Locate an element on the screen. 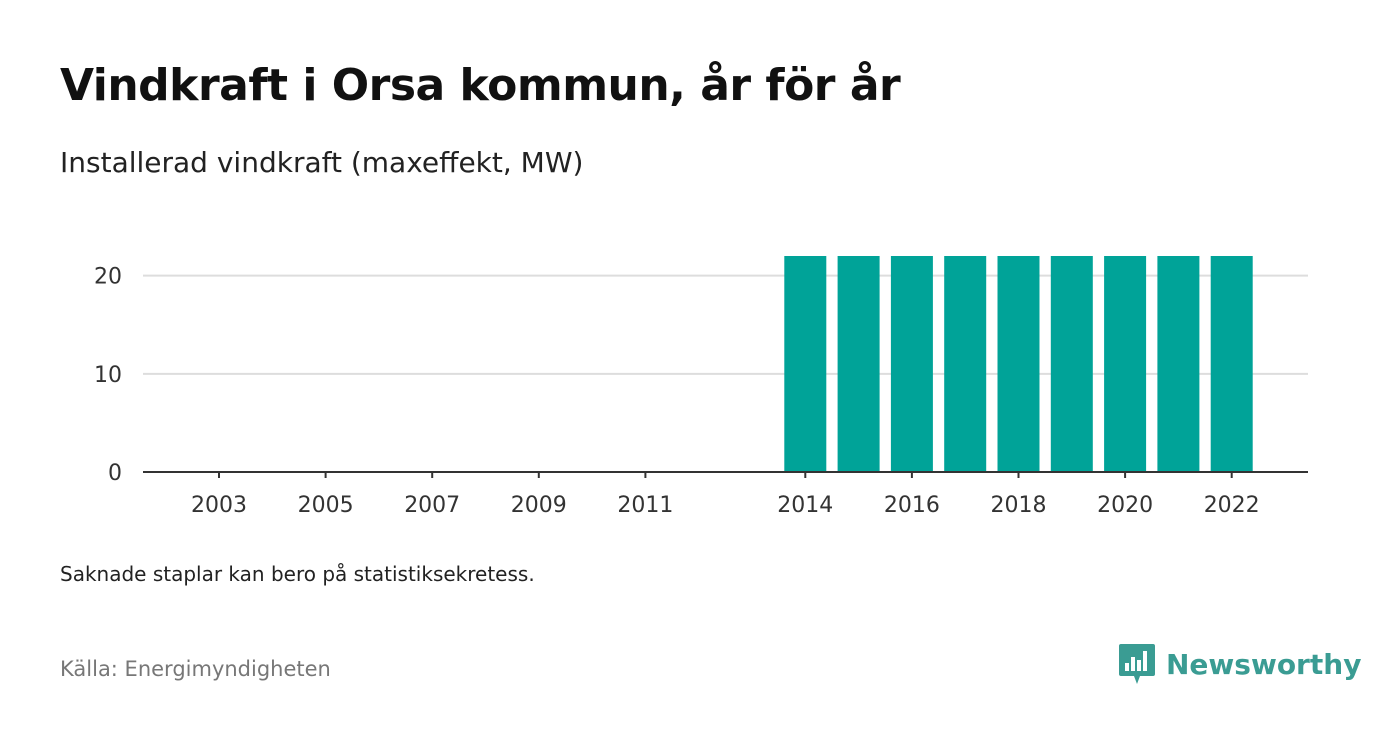 The width and height of the screenshot is (1400, 745). chart-title: Vindkraft i Orsa kommun, år för år is located at coordinates (480, 85).